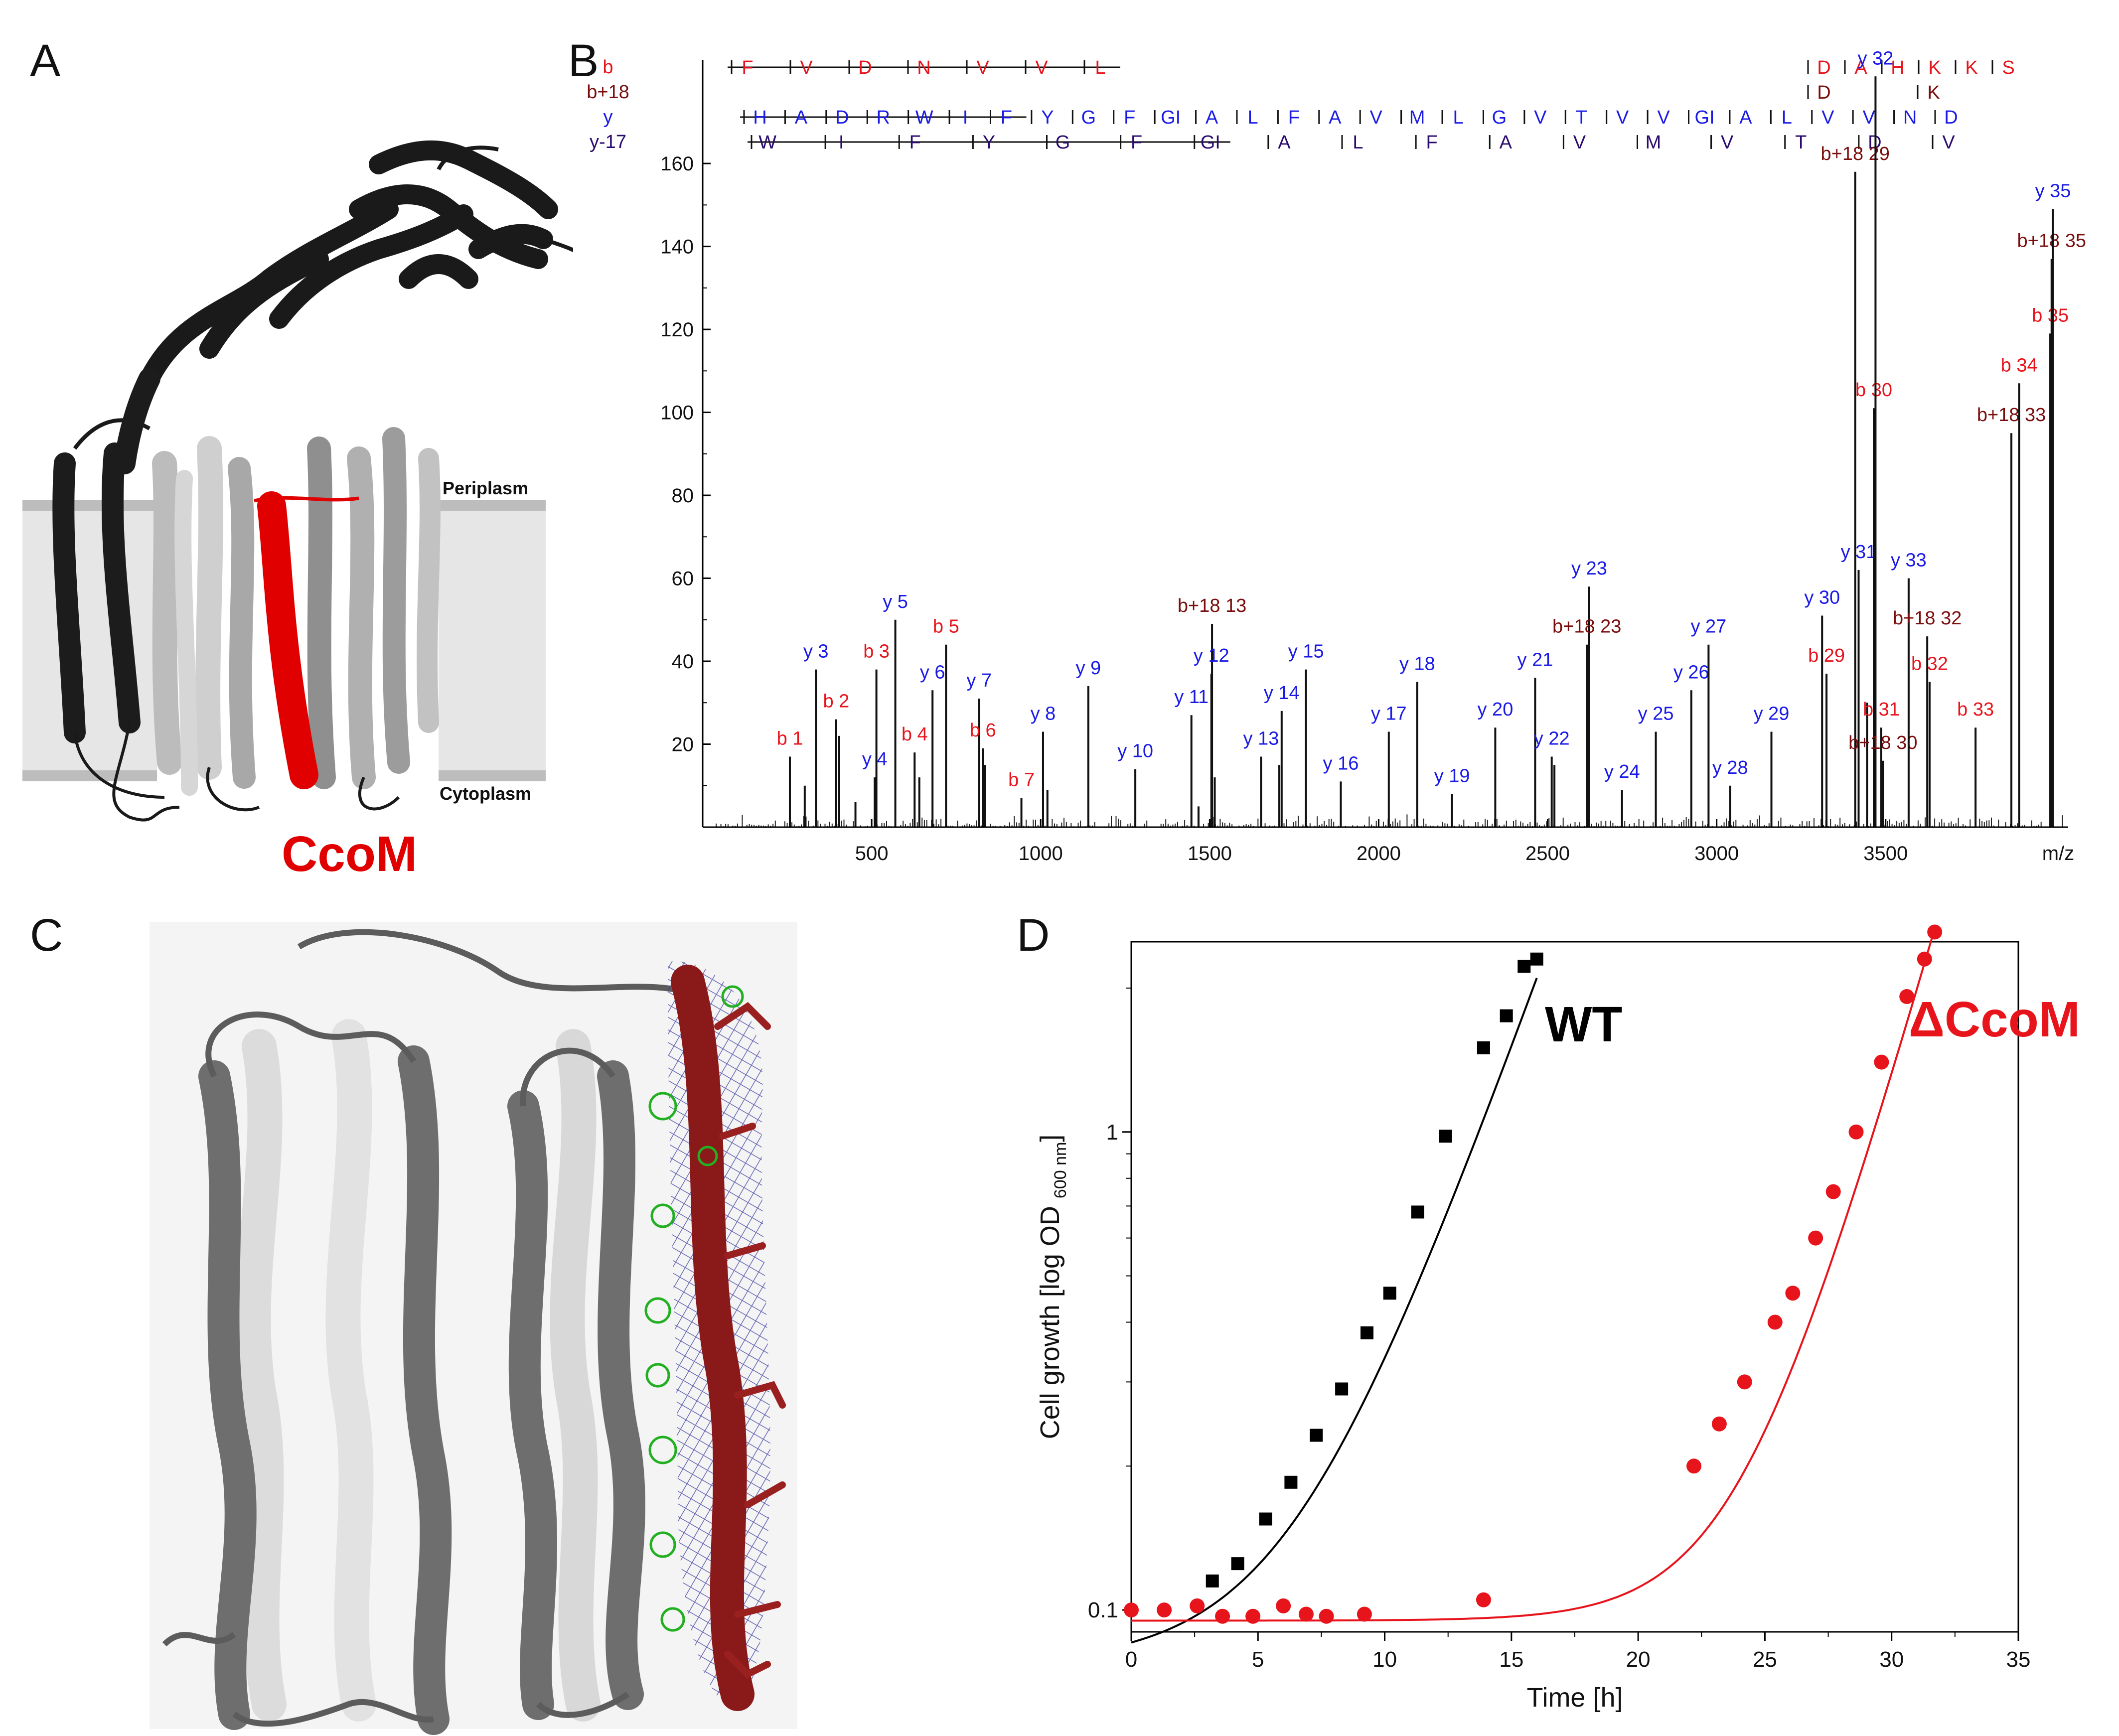  I want to click on peak-label: b 3, so click(876, 651).